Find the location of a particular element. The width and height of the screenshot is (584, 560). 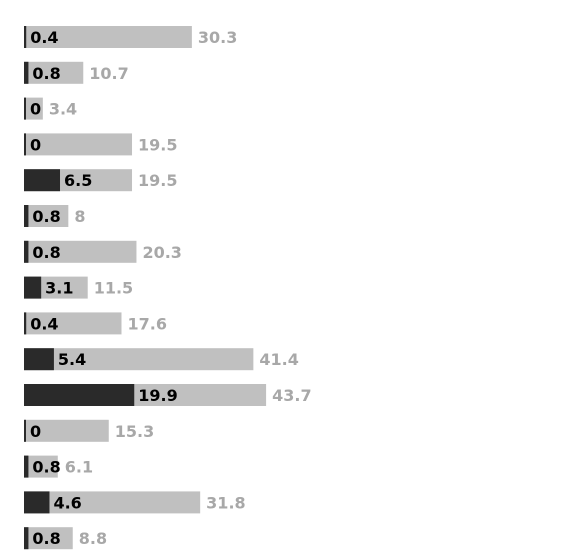

data-label-light: 17.6 is located at coordinates (147, 323).